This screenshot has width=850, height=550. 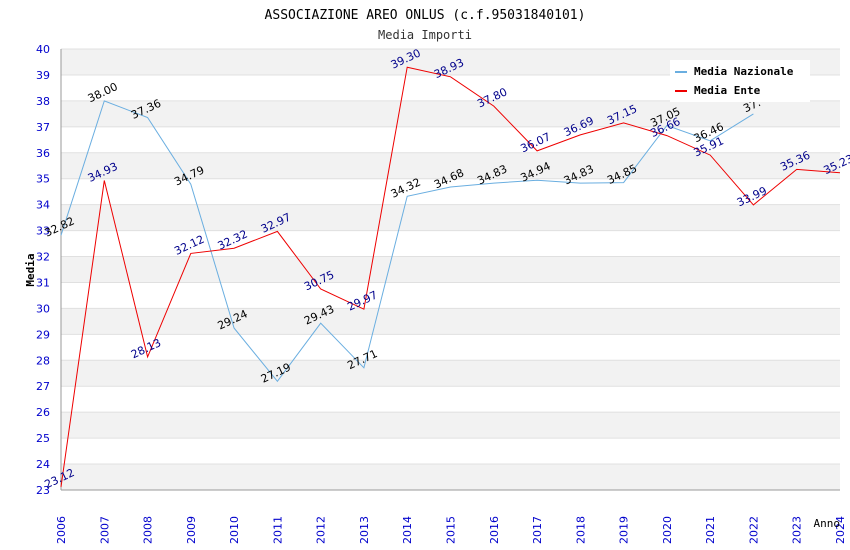 What do you see at coordinates (43, 360) in the screenshot?
I see `y-tick-label: 28` at bounding box center [43, 360].